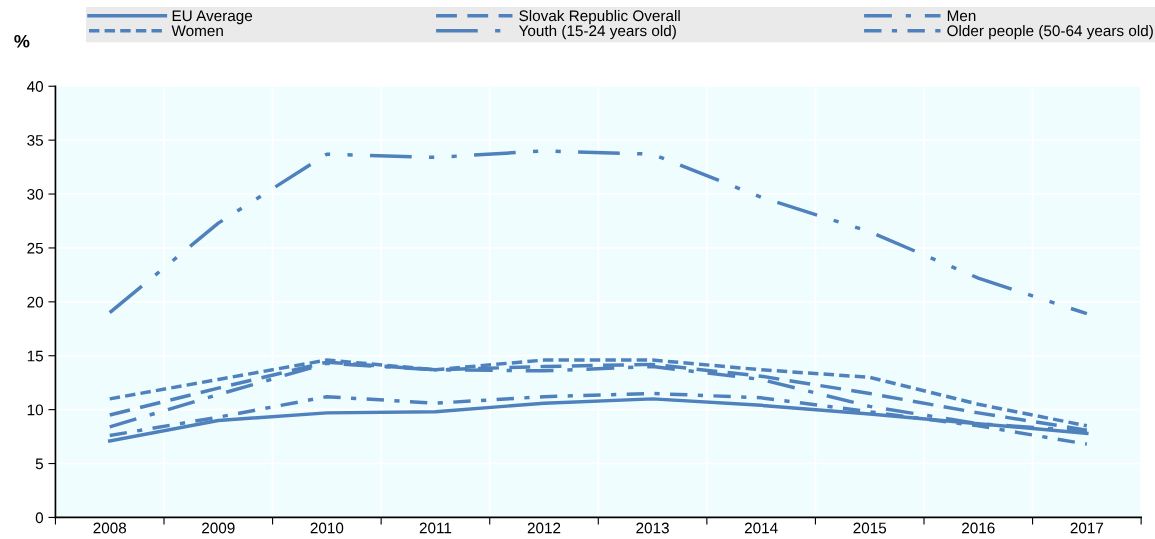  I want to click on x-tick-label: 2012, so click(544, 528).